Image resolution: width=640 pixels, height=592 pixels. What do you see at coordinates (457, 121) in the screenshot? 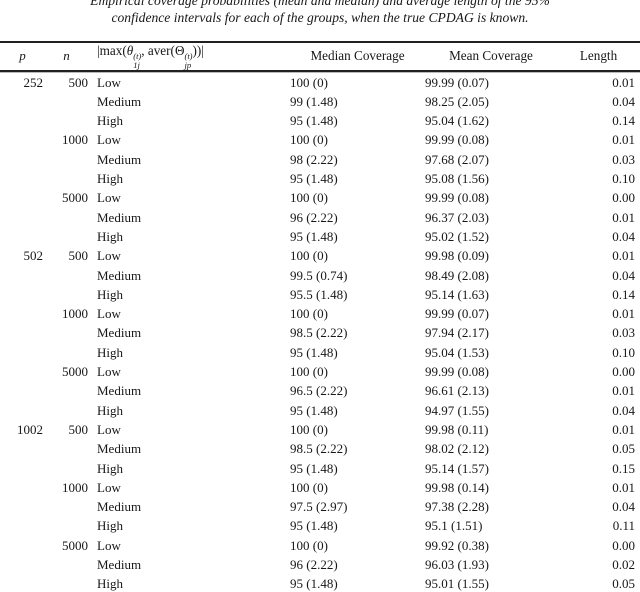
I see `cell-mean-coverage: 95.04 (1.62)` at bounding box center [457, 121].